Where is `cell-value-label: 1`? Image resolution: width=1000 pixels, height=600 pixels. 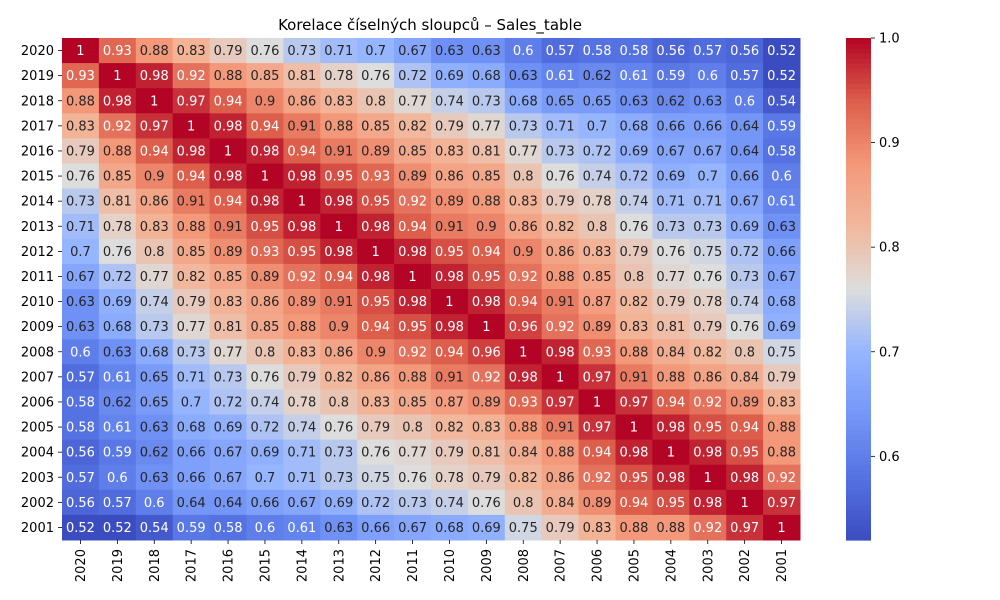 cell-value-label: 1 is located at coordinates (117, 76).